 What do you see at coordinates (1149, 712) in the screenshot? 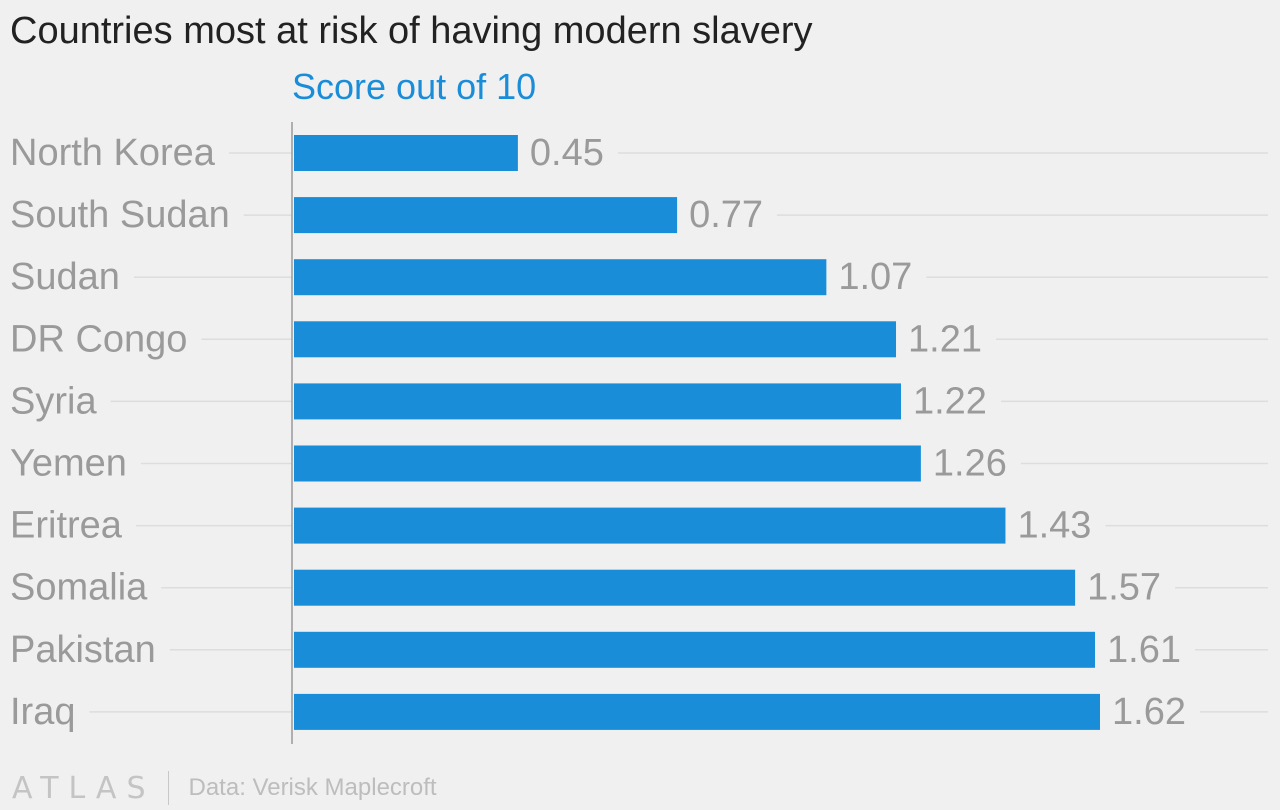
I see `value-label: 1.62` at bounding box center [1149, 712].